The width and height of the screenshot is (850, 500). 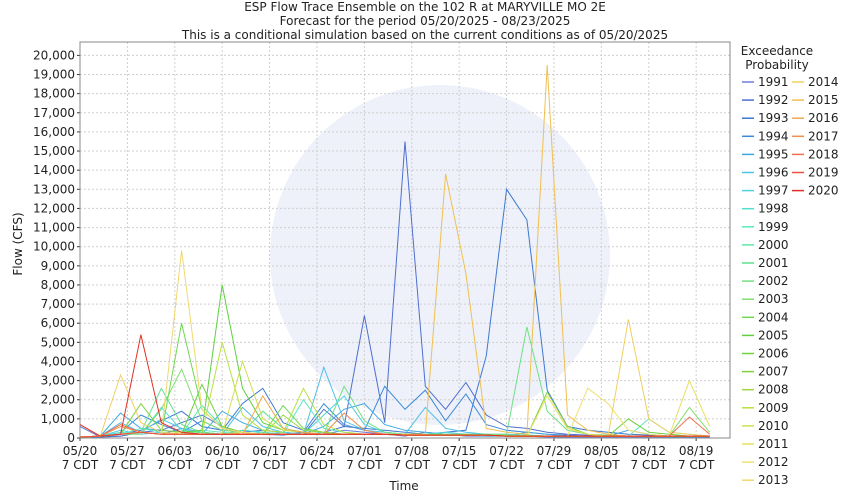 What do you see at coordinates (823, 136) in the screenshot?
I see `legend-label: 2017` at bounding box center [823, 136].